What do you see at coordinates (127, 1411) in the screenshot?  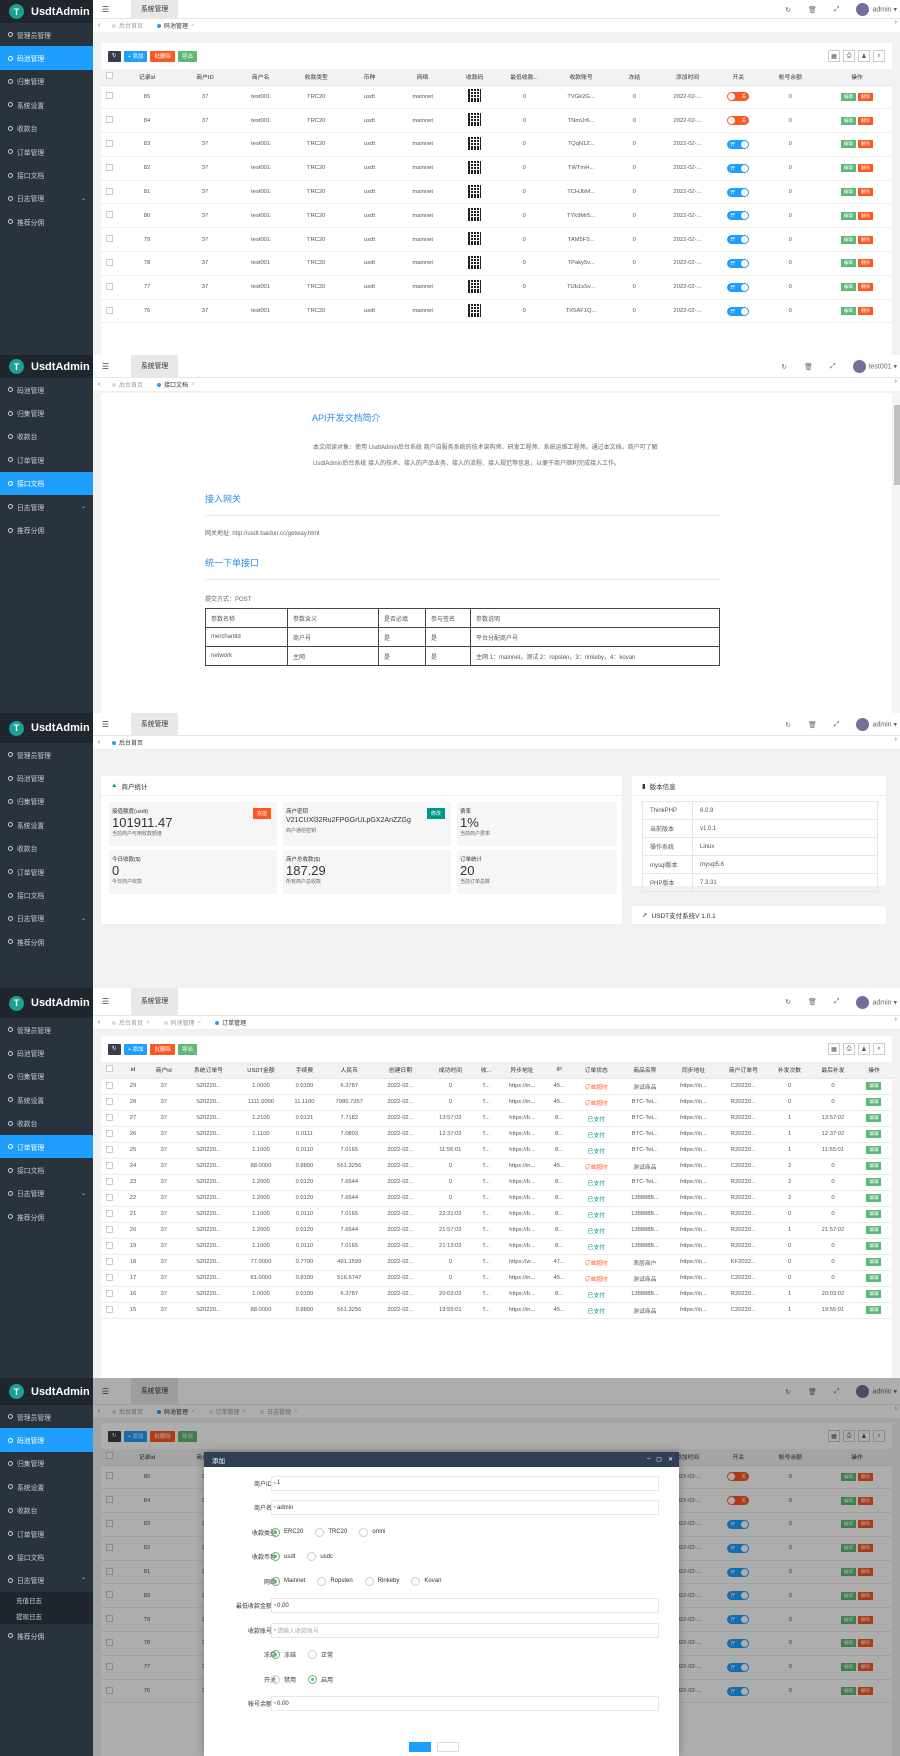 I see `tab-home: 后台首页` at bounding box center [127, 1411].